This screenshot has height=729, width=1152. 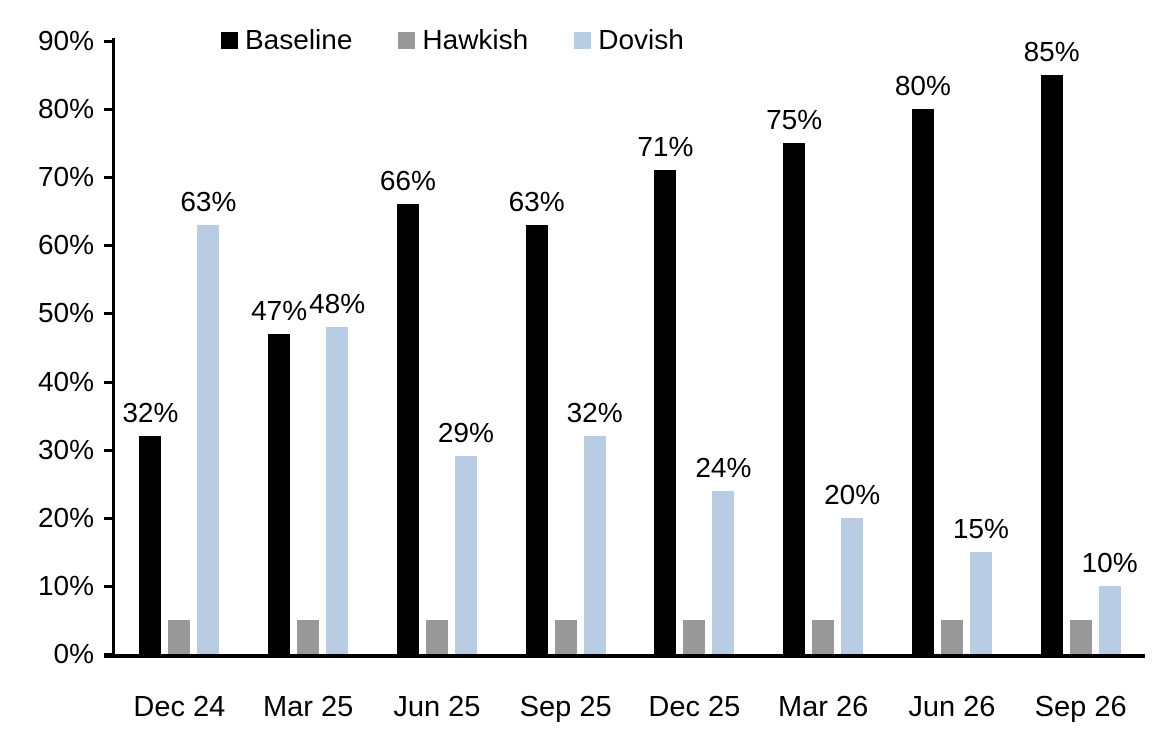 I want to click on y-axis-tick-label: 20%, so click(x=65, y=517).